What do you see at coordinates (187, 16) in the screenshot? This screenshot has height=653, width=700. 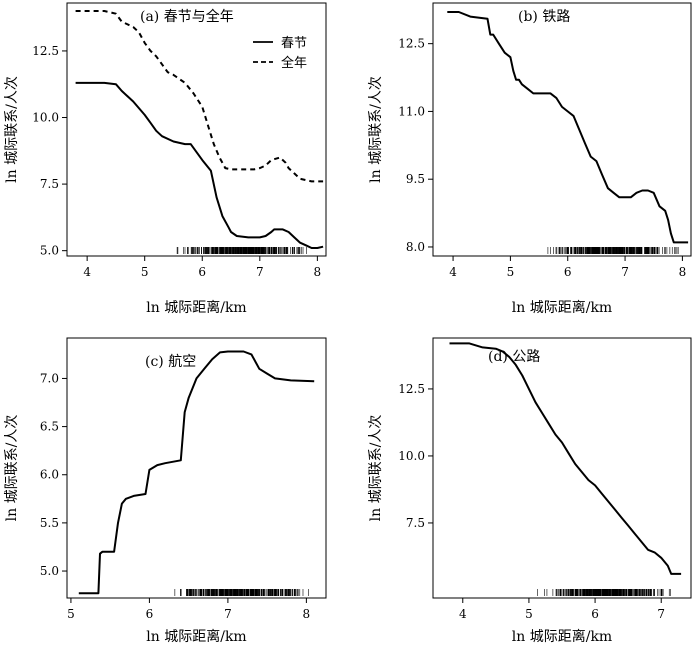 I see `panel-title: (a) 春节与全年` at bounding box center [187, 16].